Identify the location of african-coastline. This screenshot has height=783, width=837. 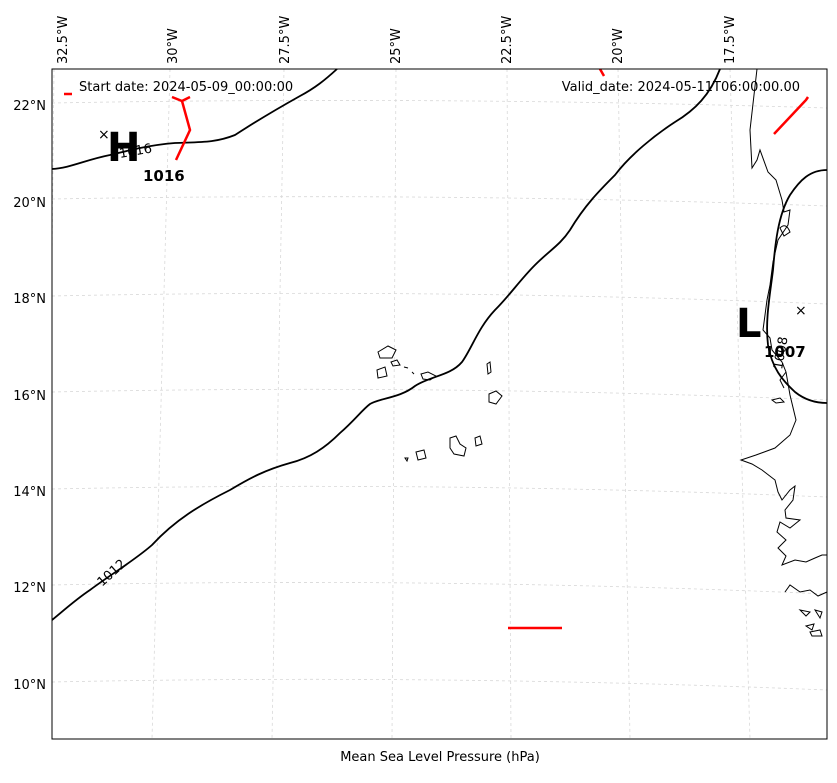
(783, 317).